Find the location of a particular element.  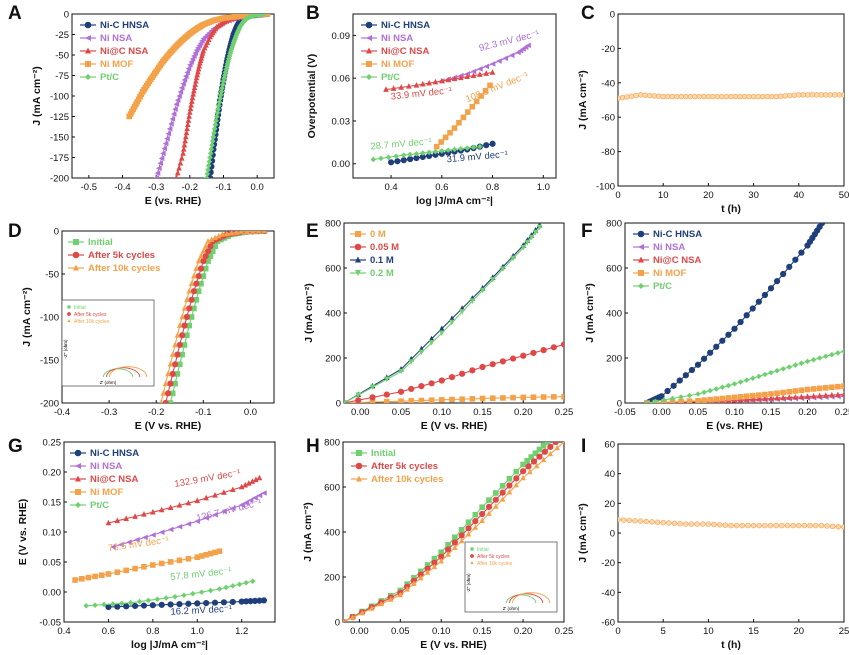

slope-annotation: 16.2 mV dec⁻¹ is located at coordinates (201, 611).